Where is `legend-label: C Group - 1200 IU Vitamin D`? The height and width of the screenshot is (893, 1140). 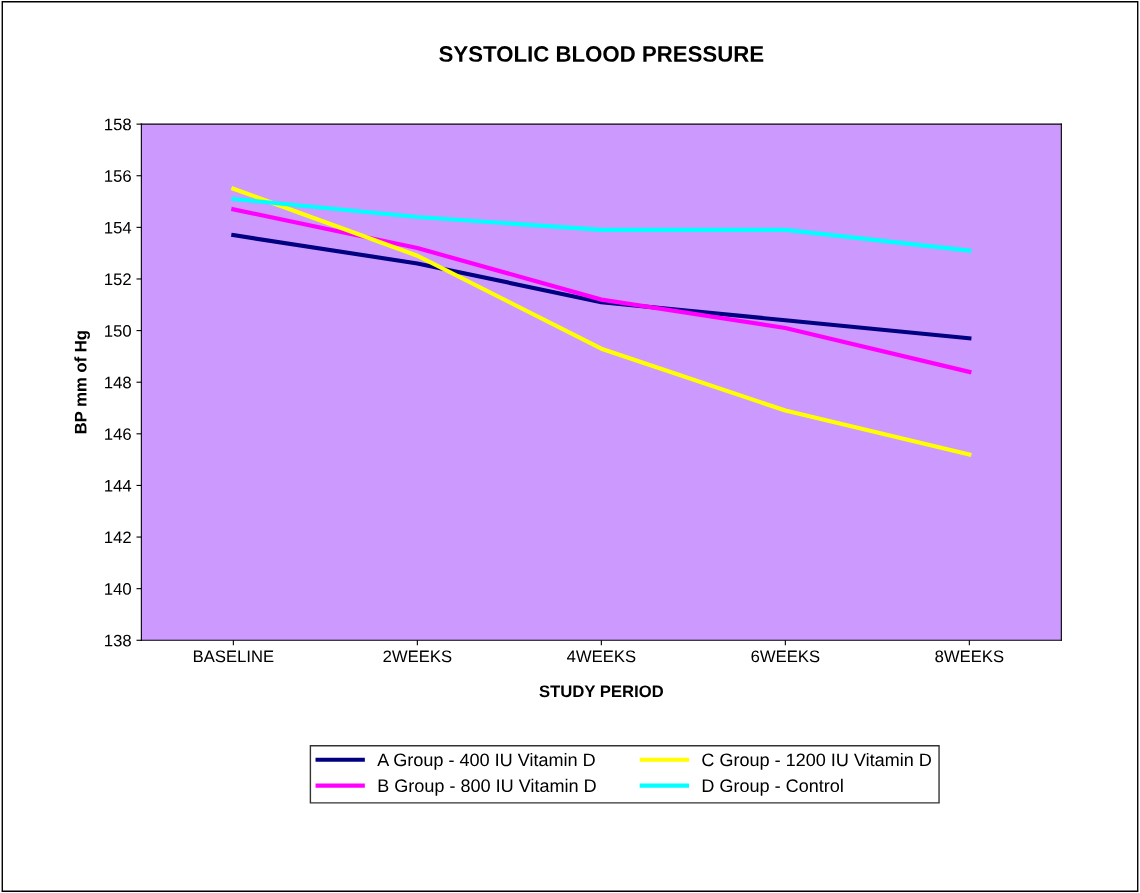 legend-label: C Group - 1200 IU Vitamin D is located at coordinates (816, 761).